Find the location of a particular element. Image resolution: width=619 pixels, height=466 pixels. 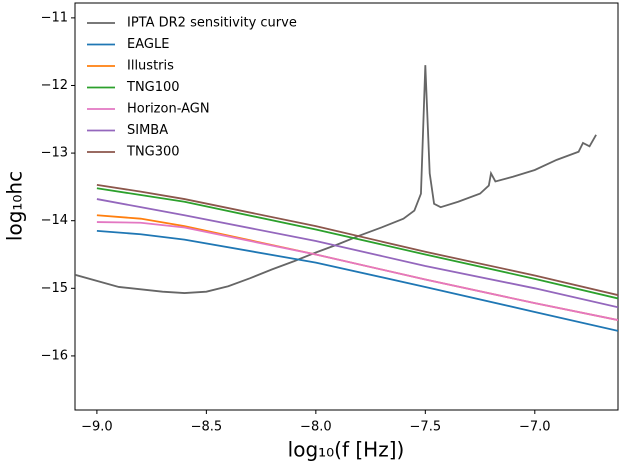

y-tick-label: −15 is located at coordinates (54, 288).